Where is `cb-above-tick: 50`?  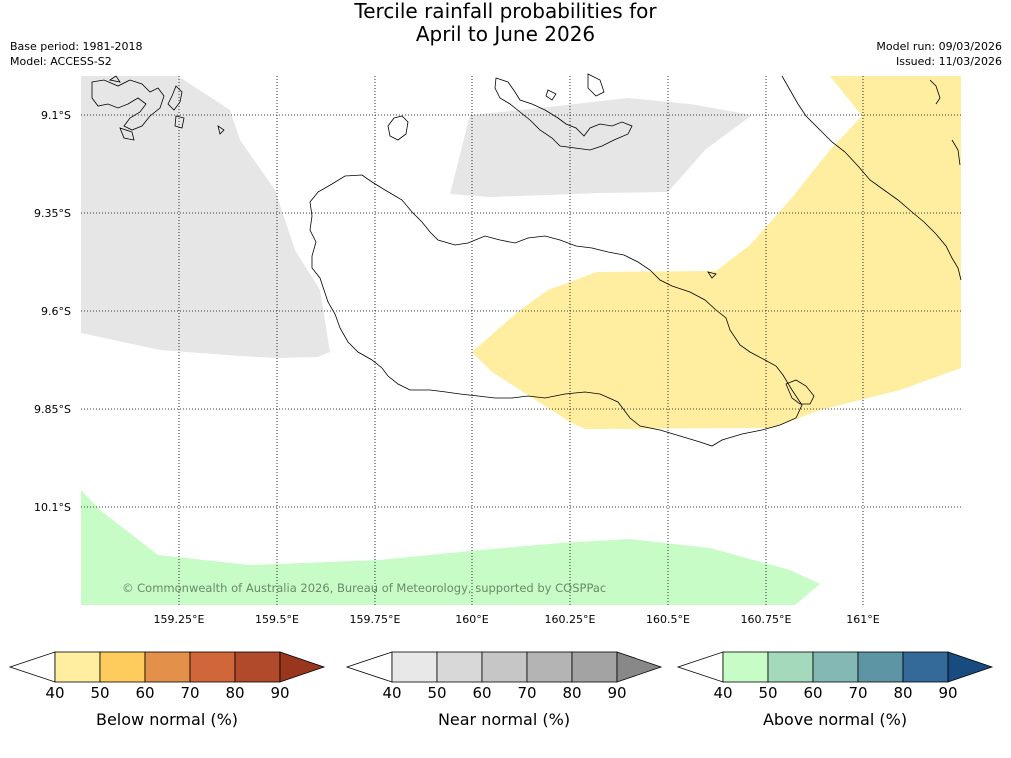
cb-above-tick: 50 is located at coordinates (768, 693).